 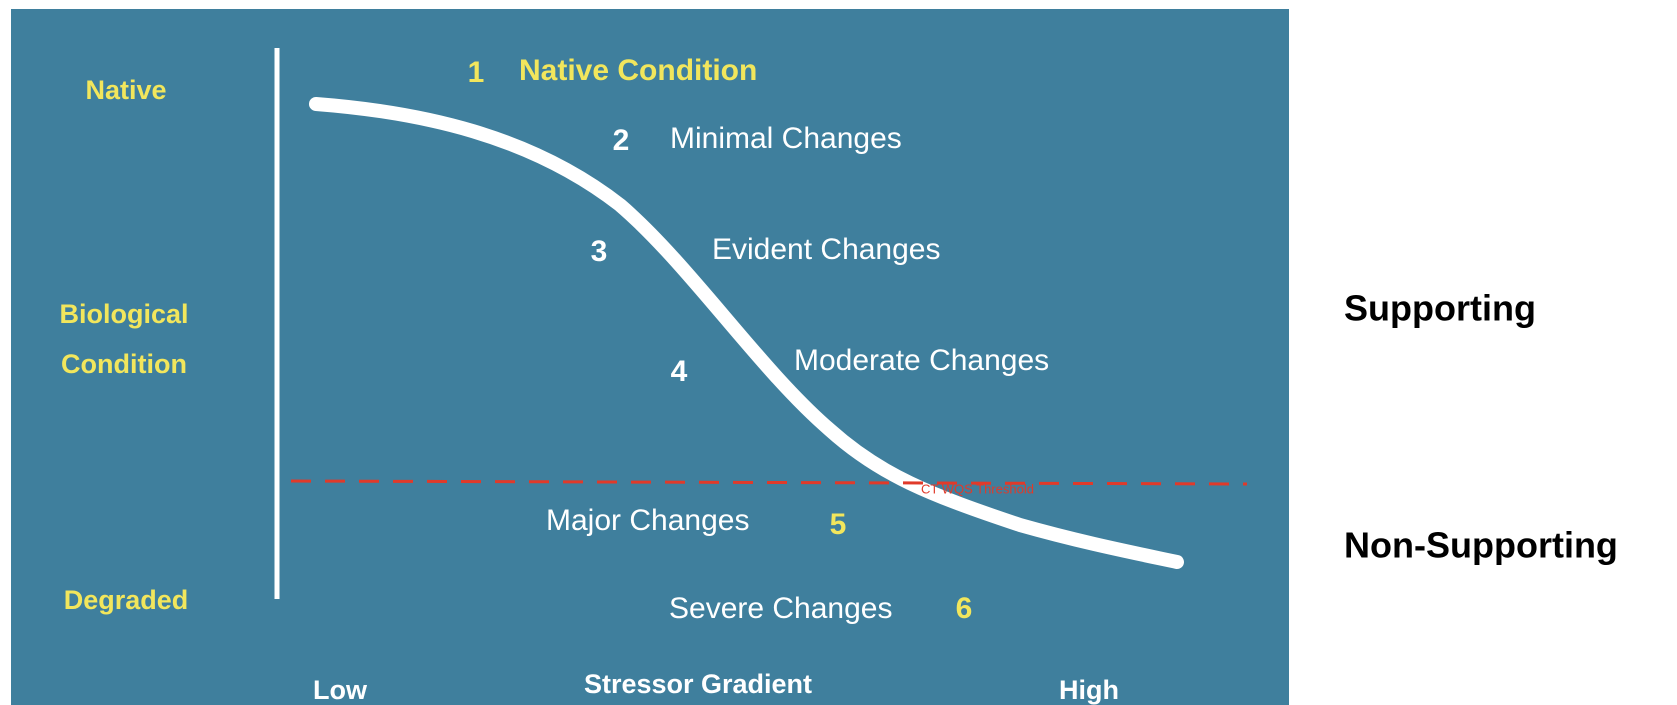 I want to click on level-label: Minimal Changes, so click(x=786, y=138).